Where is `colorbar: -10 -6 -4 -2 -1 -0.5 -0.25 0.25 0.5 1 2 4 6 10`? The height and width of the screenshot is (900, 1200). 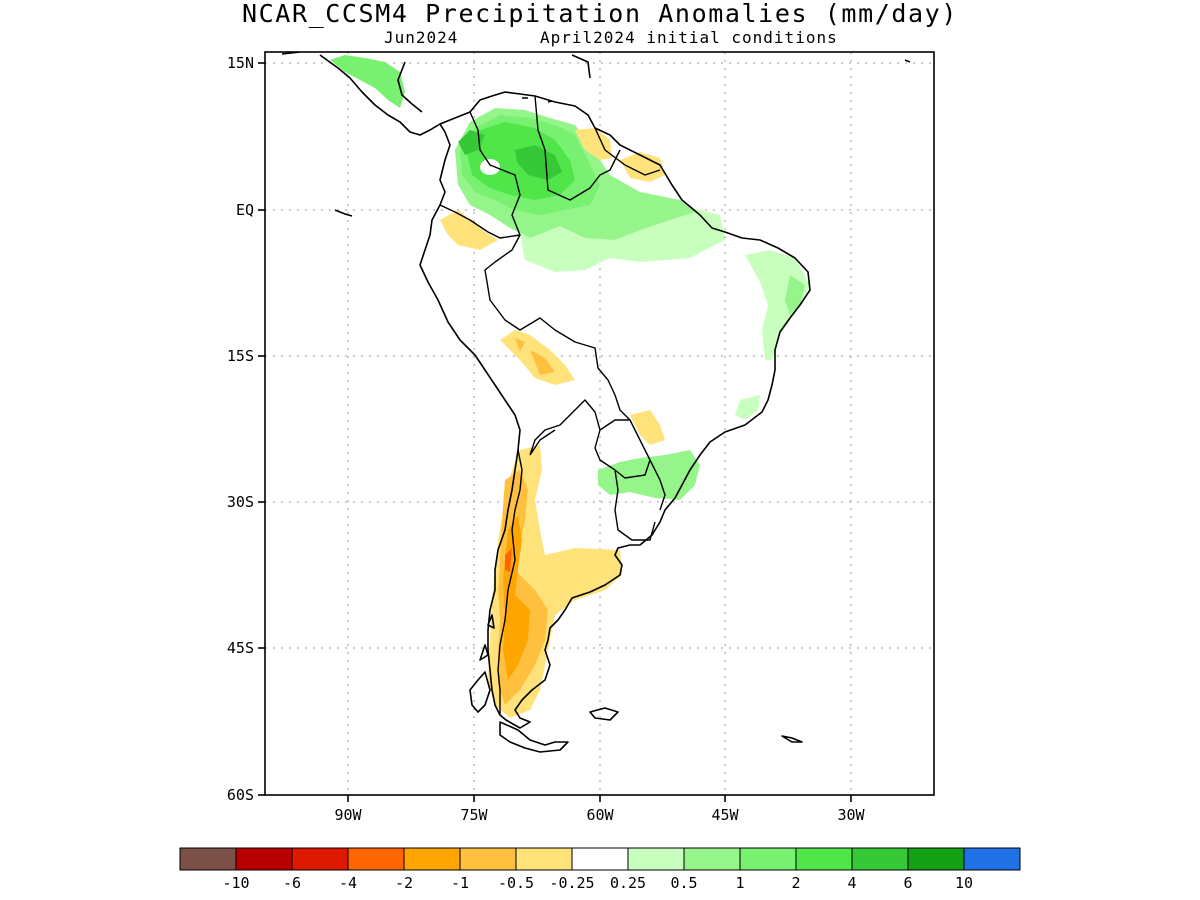
colorbar: -10 -6 -4 -2 -1 -0.5 -0.25 0.25 0.5 1 2 4 6 10 is located at coordinates (600, 869).